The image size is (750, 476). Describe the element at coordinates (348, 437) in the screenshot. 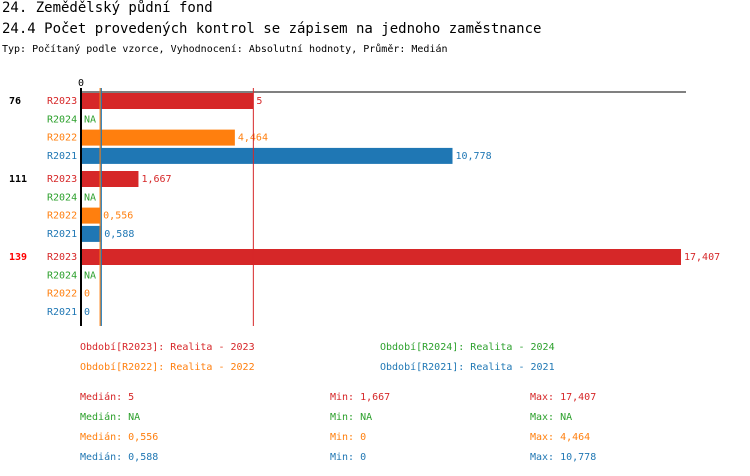

I see `stat-min-R2022: Min: 0` at that location.